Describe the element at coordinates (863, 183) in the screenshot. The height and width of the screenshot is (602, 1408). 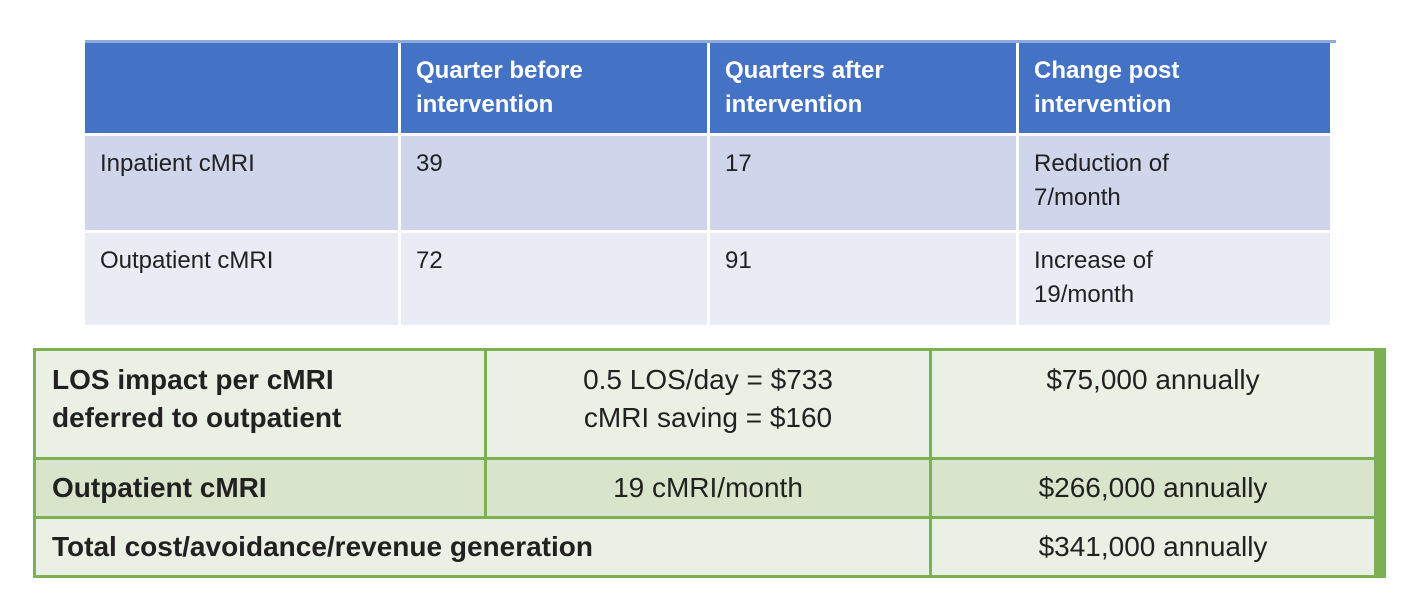
I see `row-inpatient-after: 17` at that location.